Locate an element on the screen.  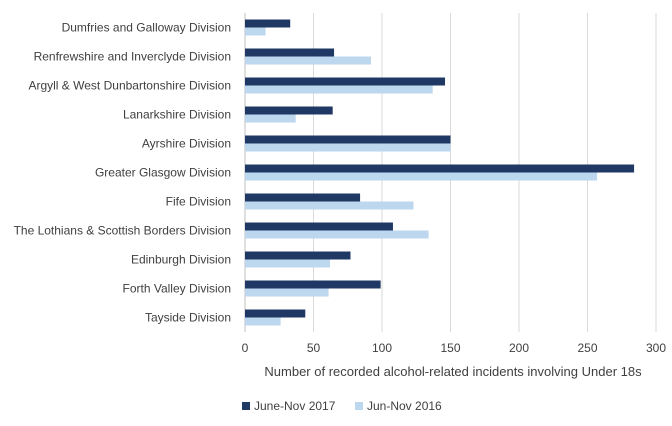
legend-label: June-Nov 2017 is located at coordinates (295, 406).